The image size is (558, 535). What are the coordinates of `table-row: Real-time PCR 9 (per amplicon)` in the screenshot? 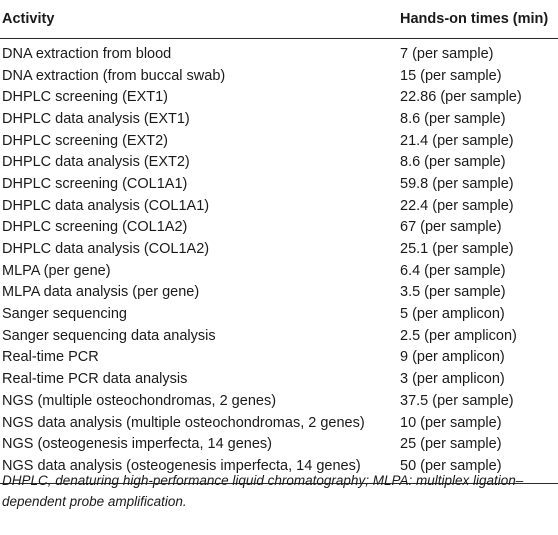 It's located at (279, 358).